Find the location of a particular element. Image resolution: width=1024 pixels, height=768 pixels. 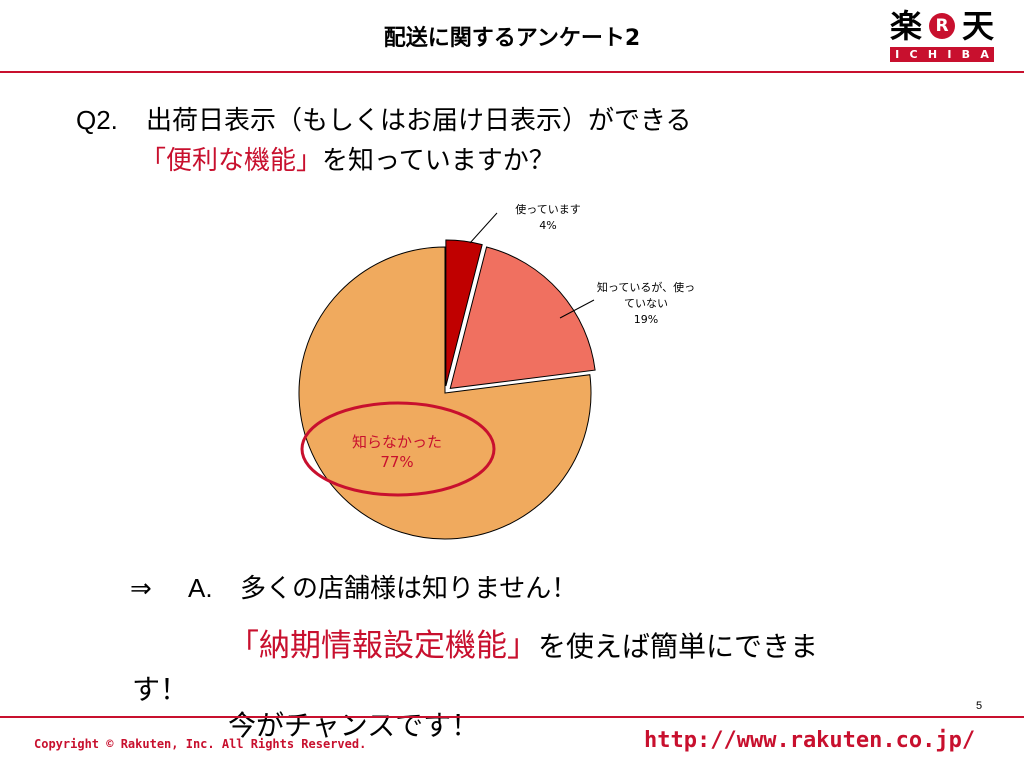

question-text: 出荷日表示（もしくはお届け日表示）ができる is located at coordinates (419, 121).